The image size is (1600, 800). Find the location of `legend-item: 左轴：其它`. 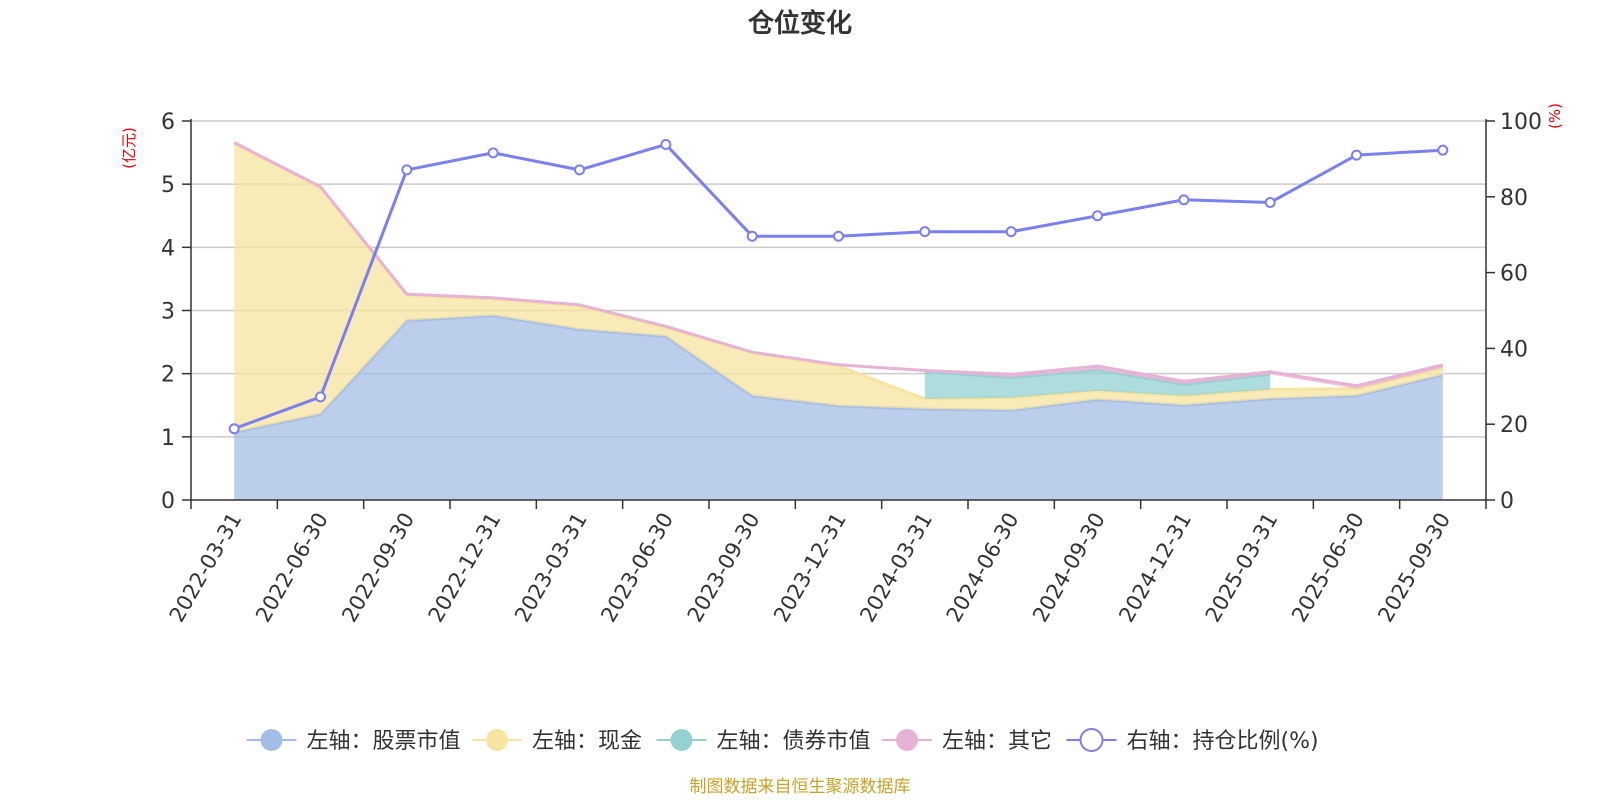

legend-item: 左轴：其它 is located at coordinates (967, 741).